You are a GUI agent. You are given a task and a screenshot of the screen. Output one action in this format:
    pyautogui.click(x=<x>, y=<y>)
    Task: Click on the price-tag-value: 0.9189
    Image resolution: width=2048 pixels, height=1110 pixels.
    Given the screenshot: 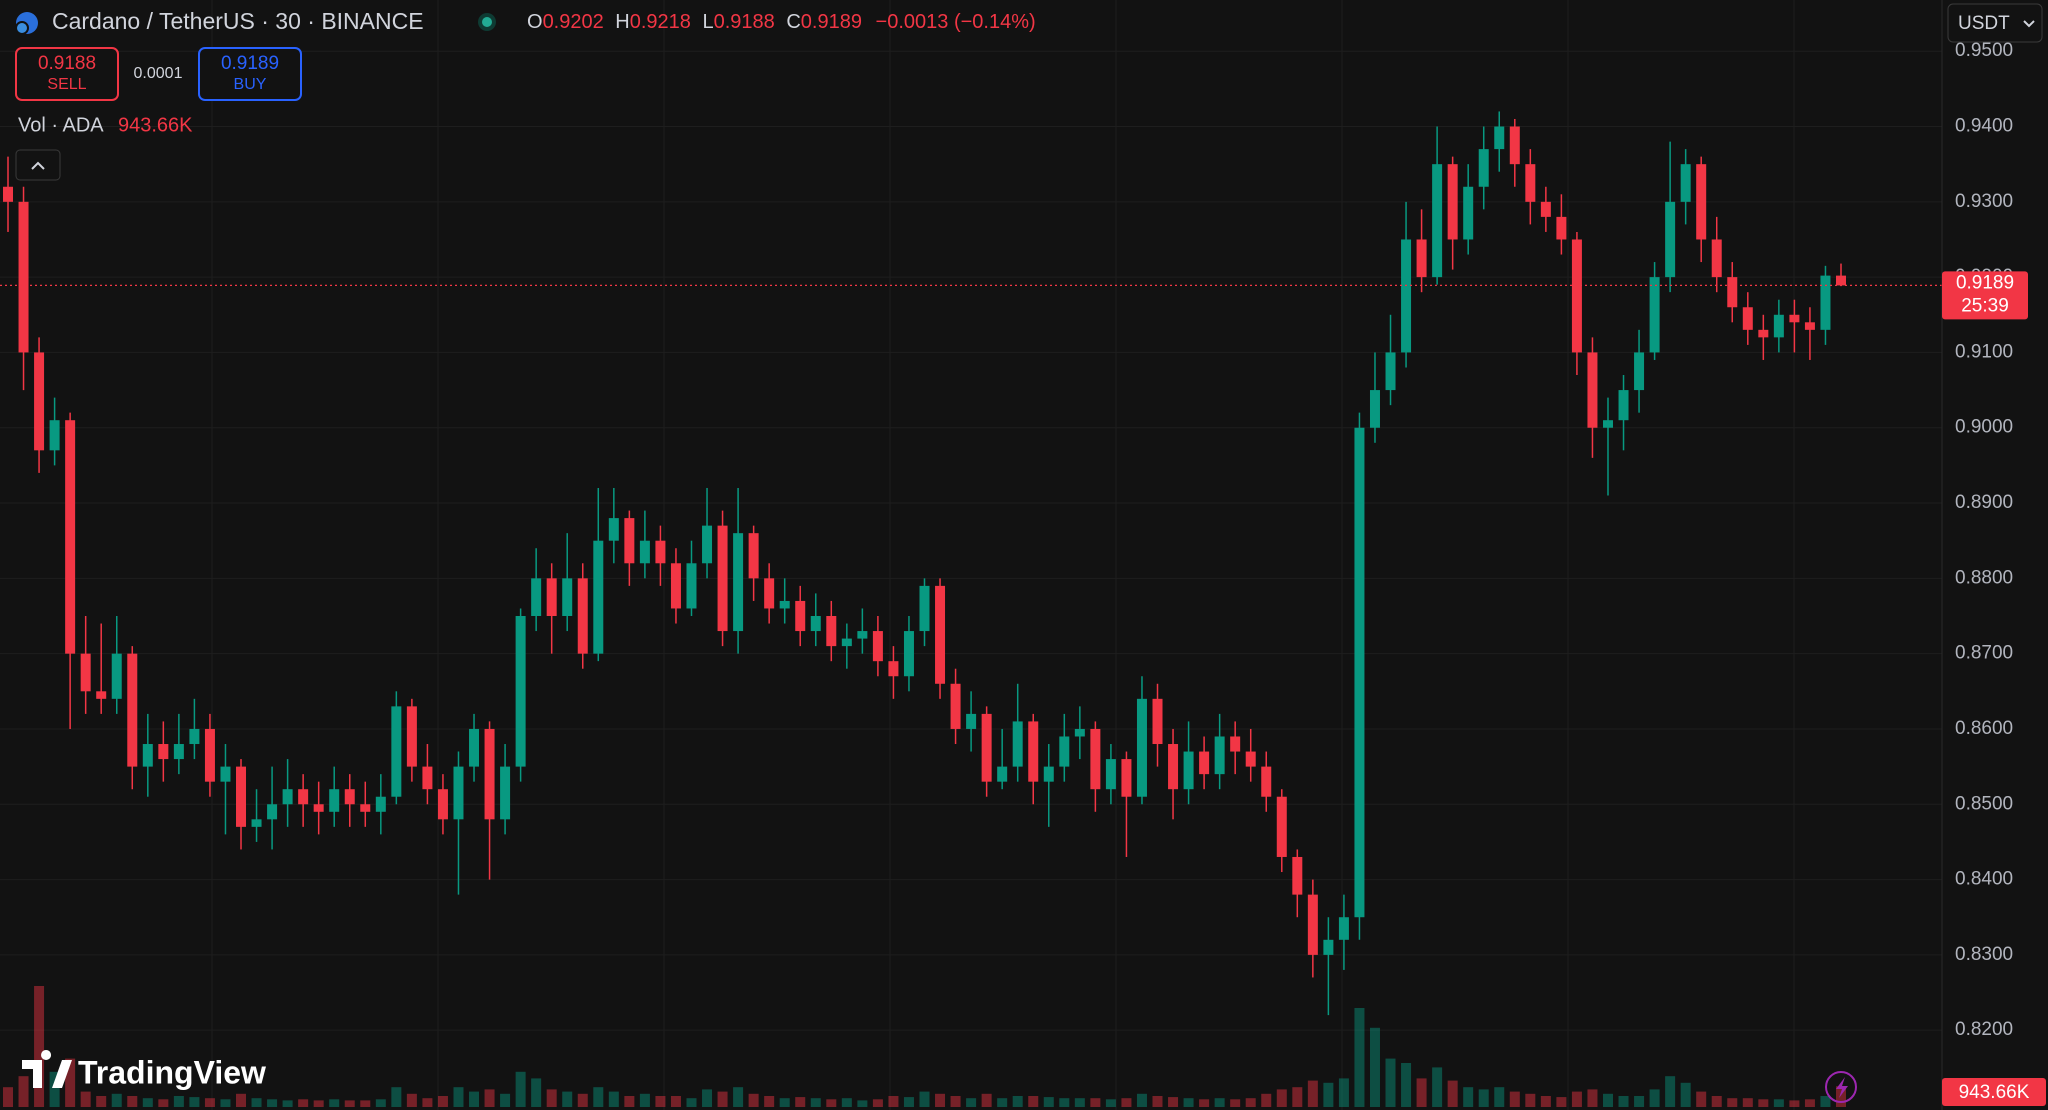 What is the action you would take?
    pyautogui.click(x=1985, y=282)
    